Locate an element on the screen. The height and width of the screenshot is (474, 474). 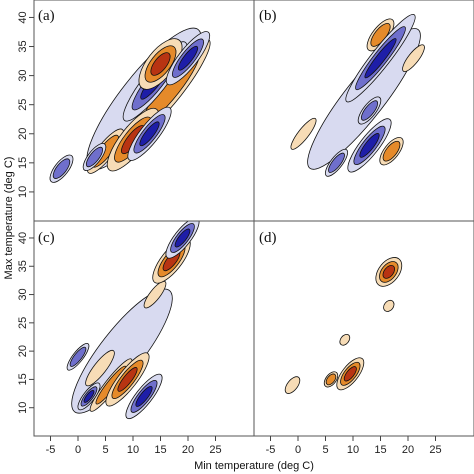
y-tick-label-top-2: 20 is located at coordinates (23, 134).